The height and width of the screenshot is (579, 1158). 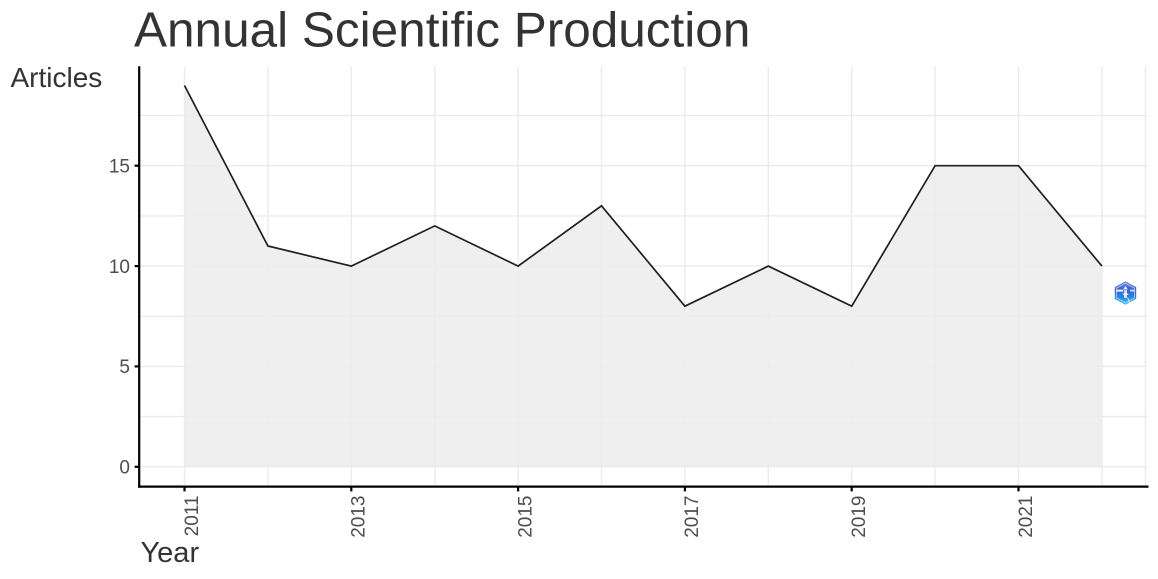 What do you see at coordinates (525, 517) in the screenshot?
I see `svg-text: 2015` at bounding box center [525, 517].